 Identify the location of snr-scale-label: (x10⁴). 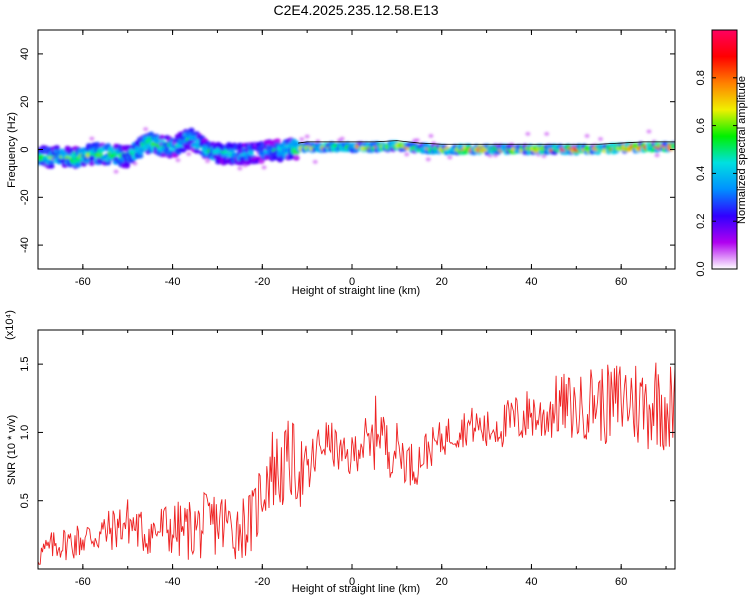
(10, 325).